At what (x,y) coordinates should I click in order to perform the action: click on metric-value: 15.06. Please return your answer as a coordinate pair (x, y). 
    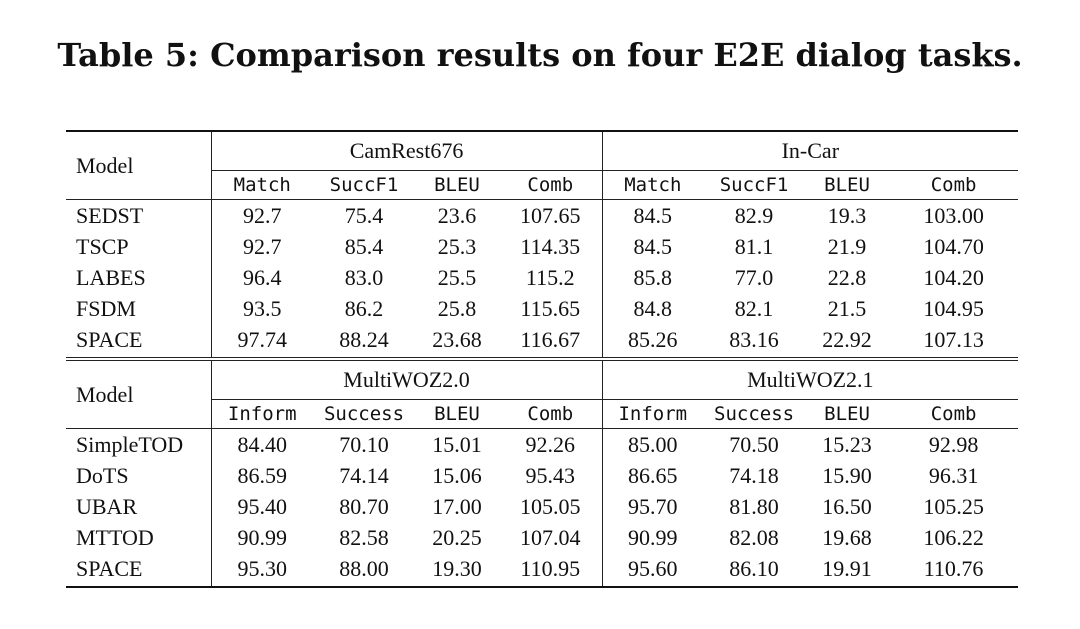
    Looking at the image, I should click on (457, 475).